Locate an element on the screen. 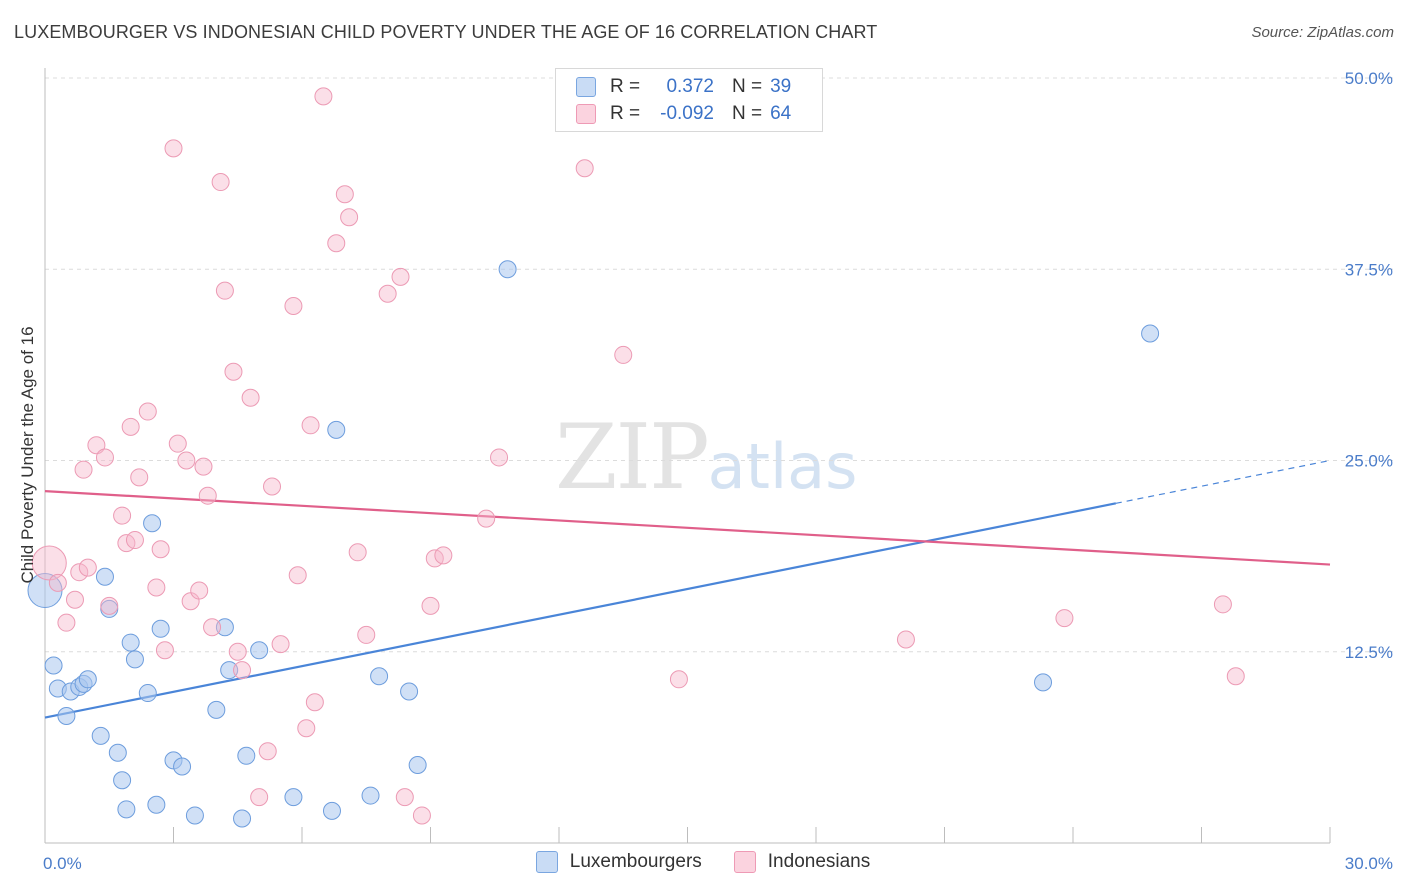 The image size is (1406, 892). legend-swatch-blue is located at coordinates (546, 862).